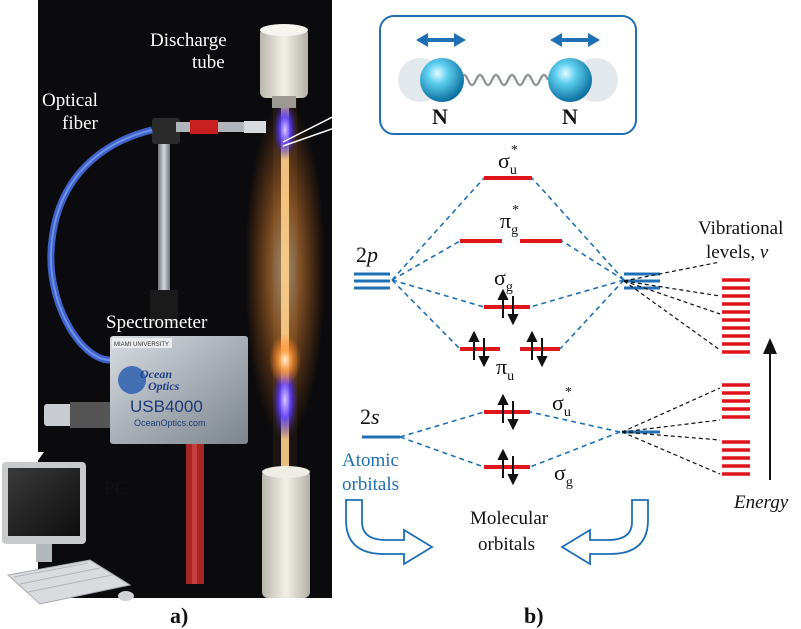 This screenshot has width=801, height=629. Describe the element at coordinates (170, 423) in the screenshot. I see `website-text: OceanOptics.com` at that location.